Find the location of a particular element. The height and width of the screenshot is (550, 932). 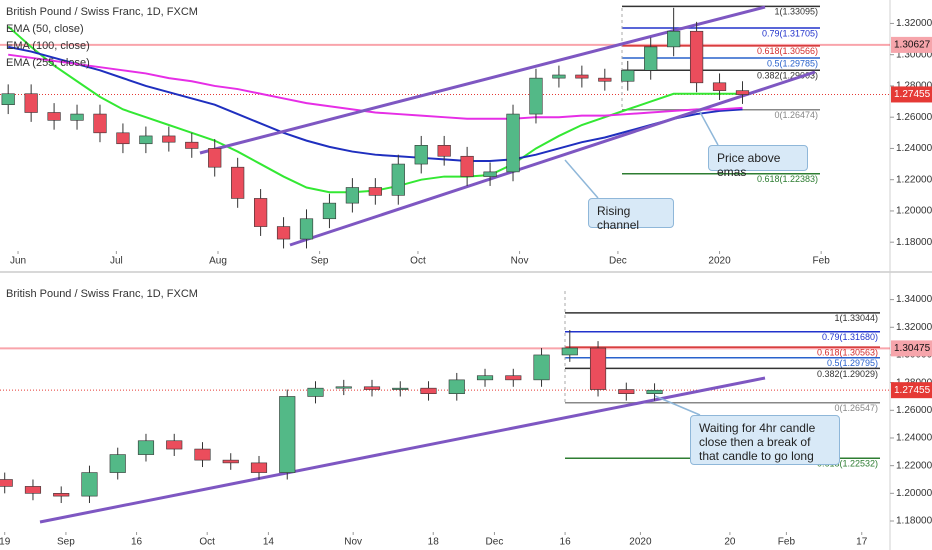

price-label: 1.30627 is located at coordinates (912, 45).